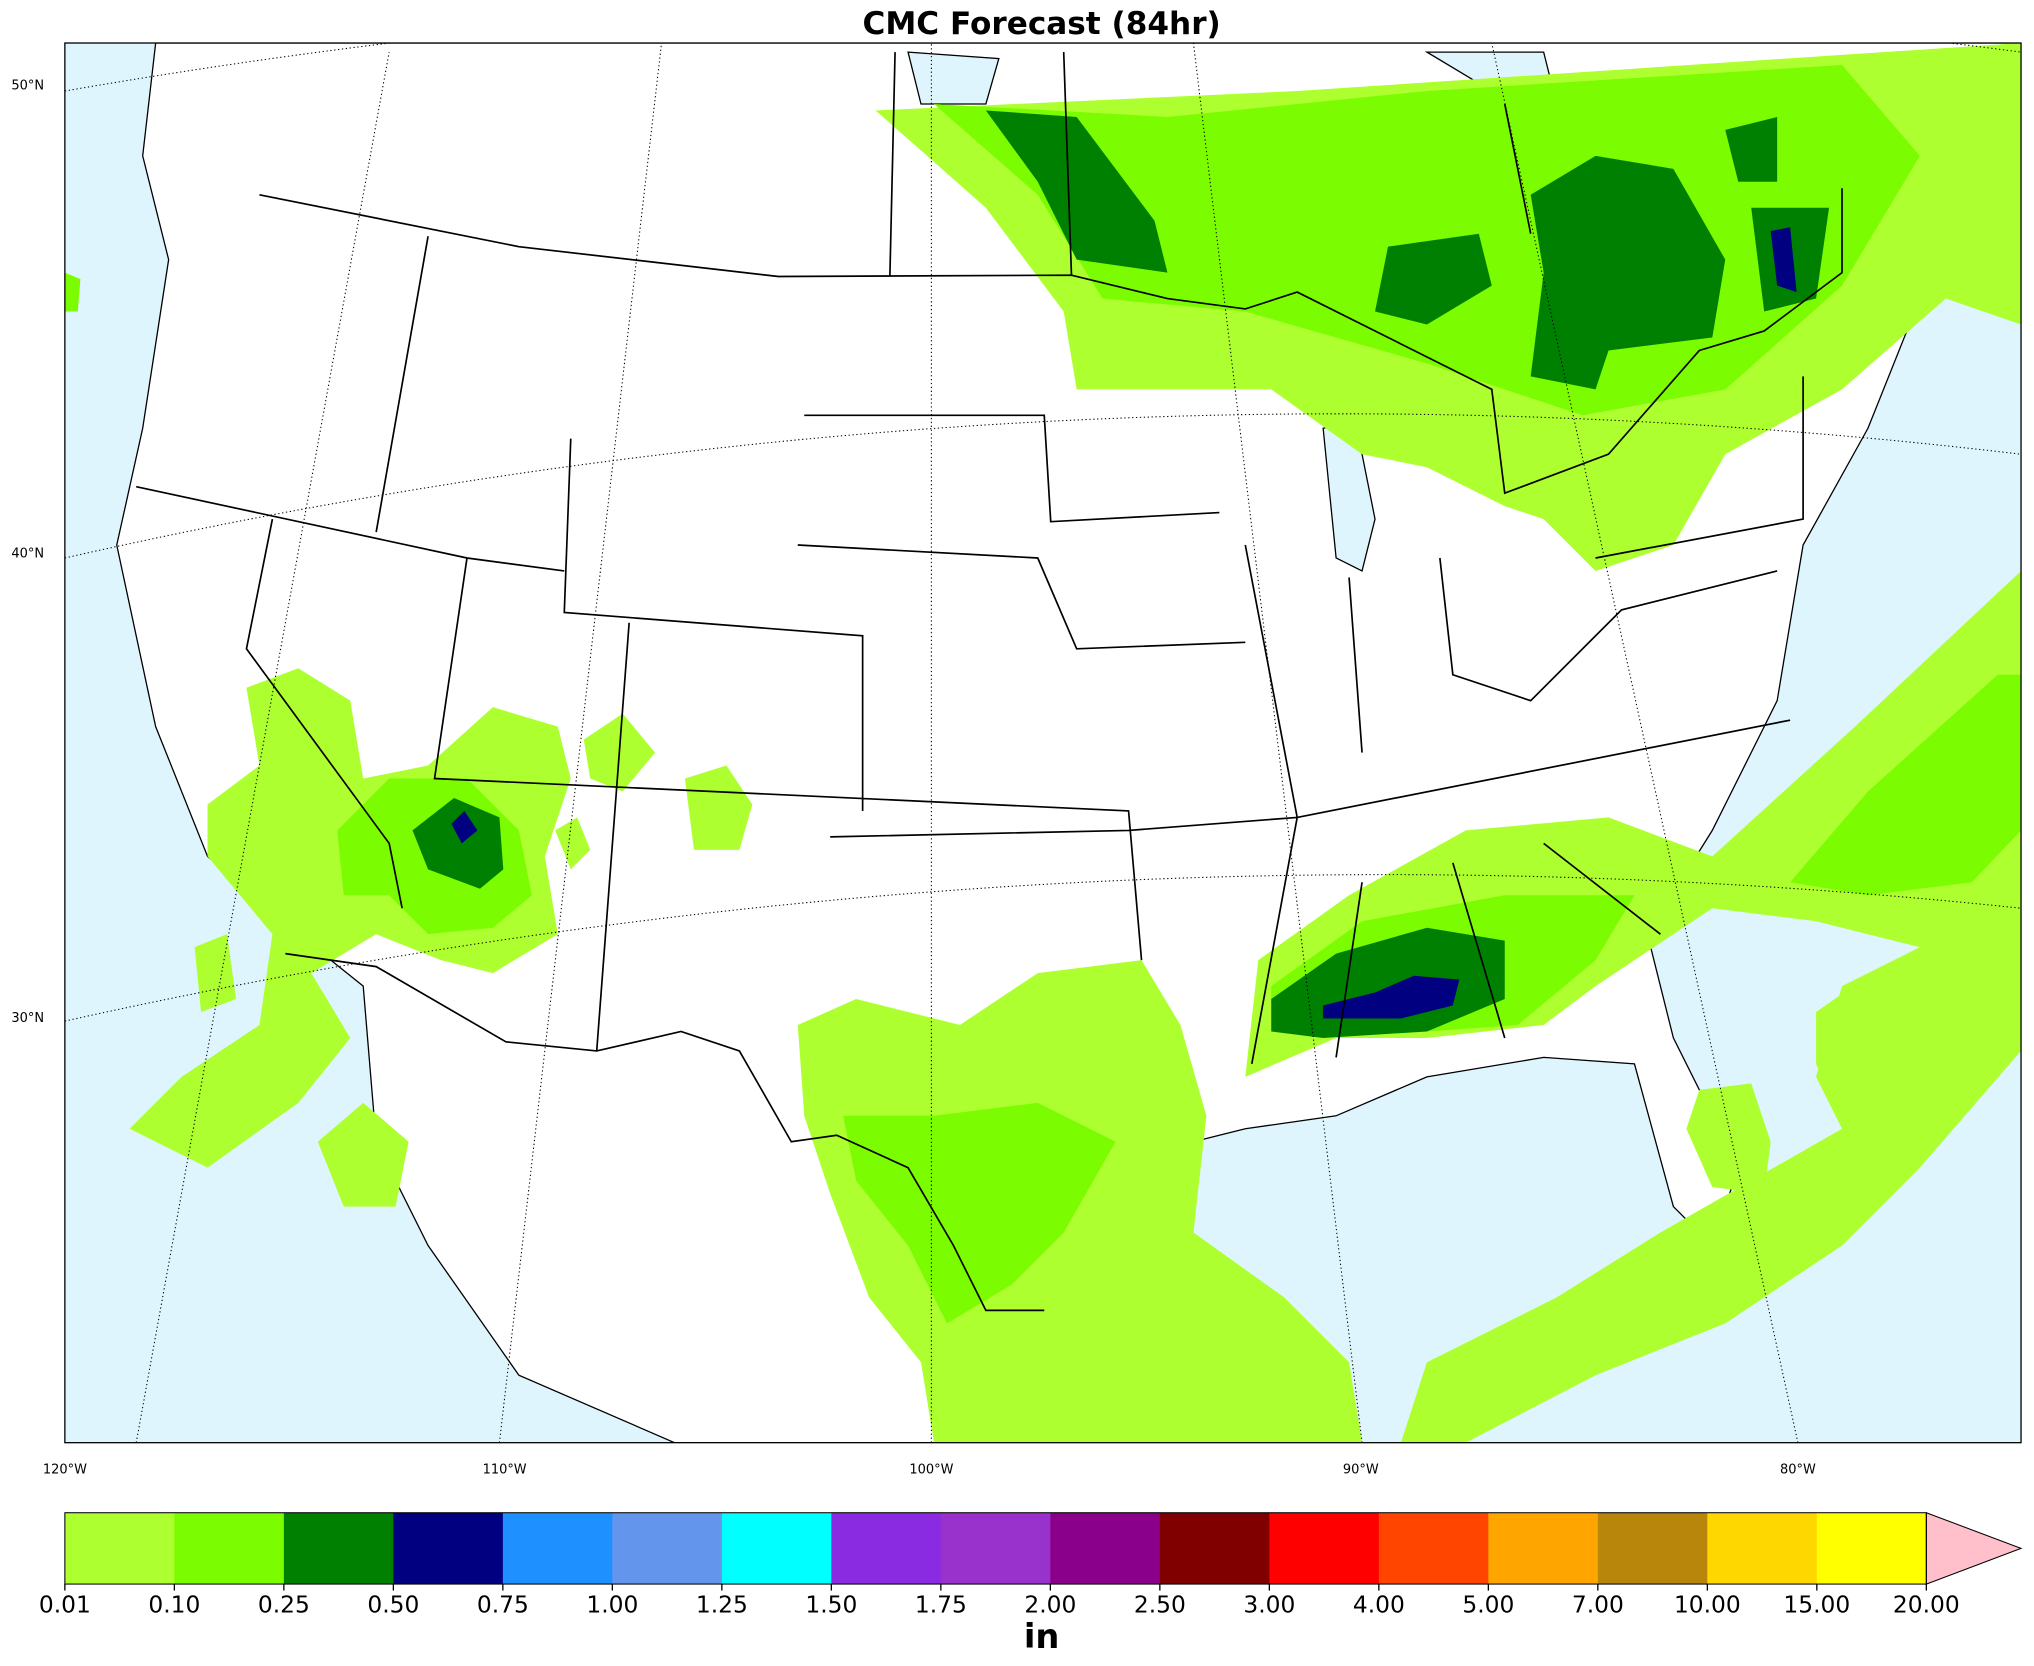 This screenshot has height=1666, width=2034. I want to click on colorbar-tick-label: 1.50, so click(831, 1605).